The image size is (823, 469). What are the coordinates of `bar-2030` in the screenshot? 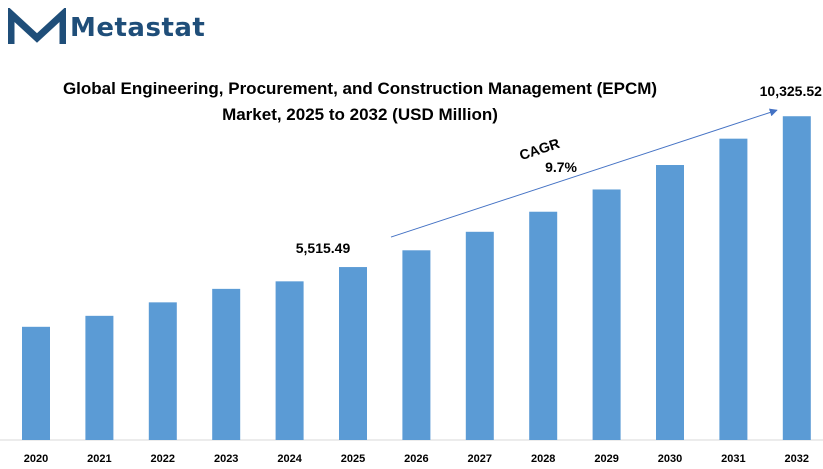 It's located at (670, 302).